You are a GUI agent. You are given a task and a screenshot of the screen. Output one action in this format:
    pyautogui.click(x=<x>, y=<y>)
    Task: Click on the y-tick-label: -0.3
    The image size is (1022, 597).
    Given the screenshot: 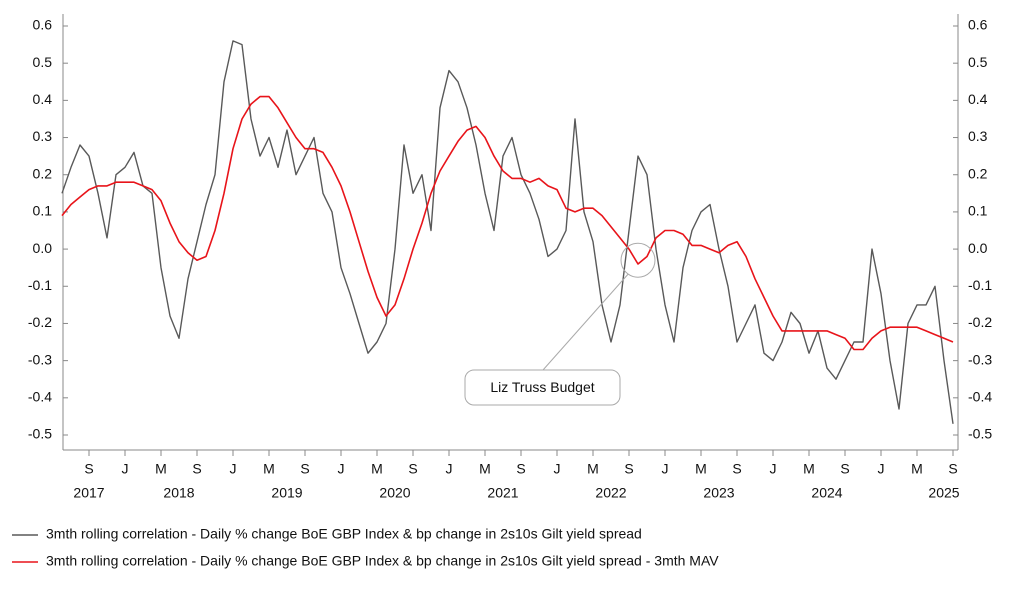 What is the action you would take?
    pyautogui.click(x=40, y=359)
    